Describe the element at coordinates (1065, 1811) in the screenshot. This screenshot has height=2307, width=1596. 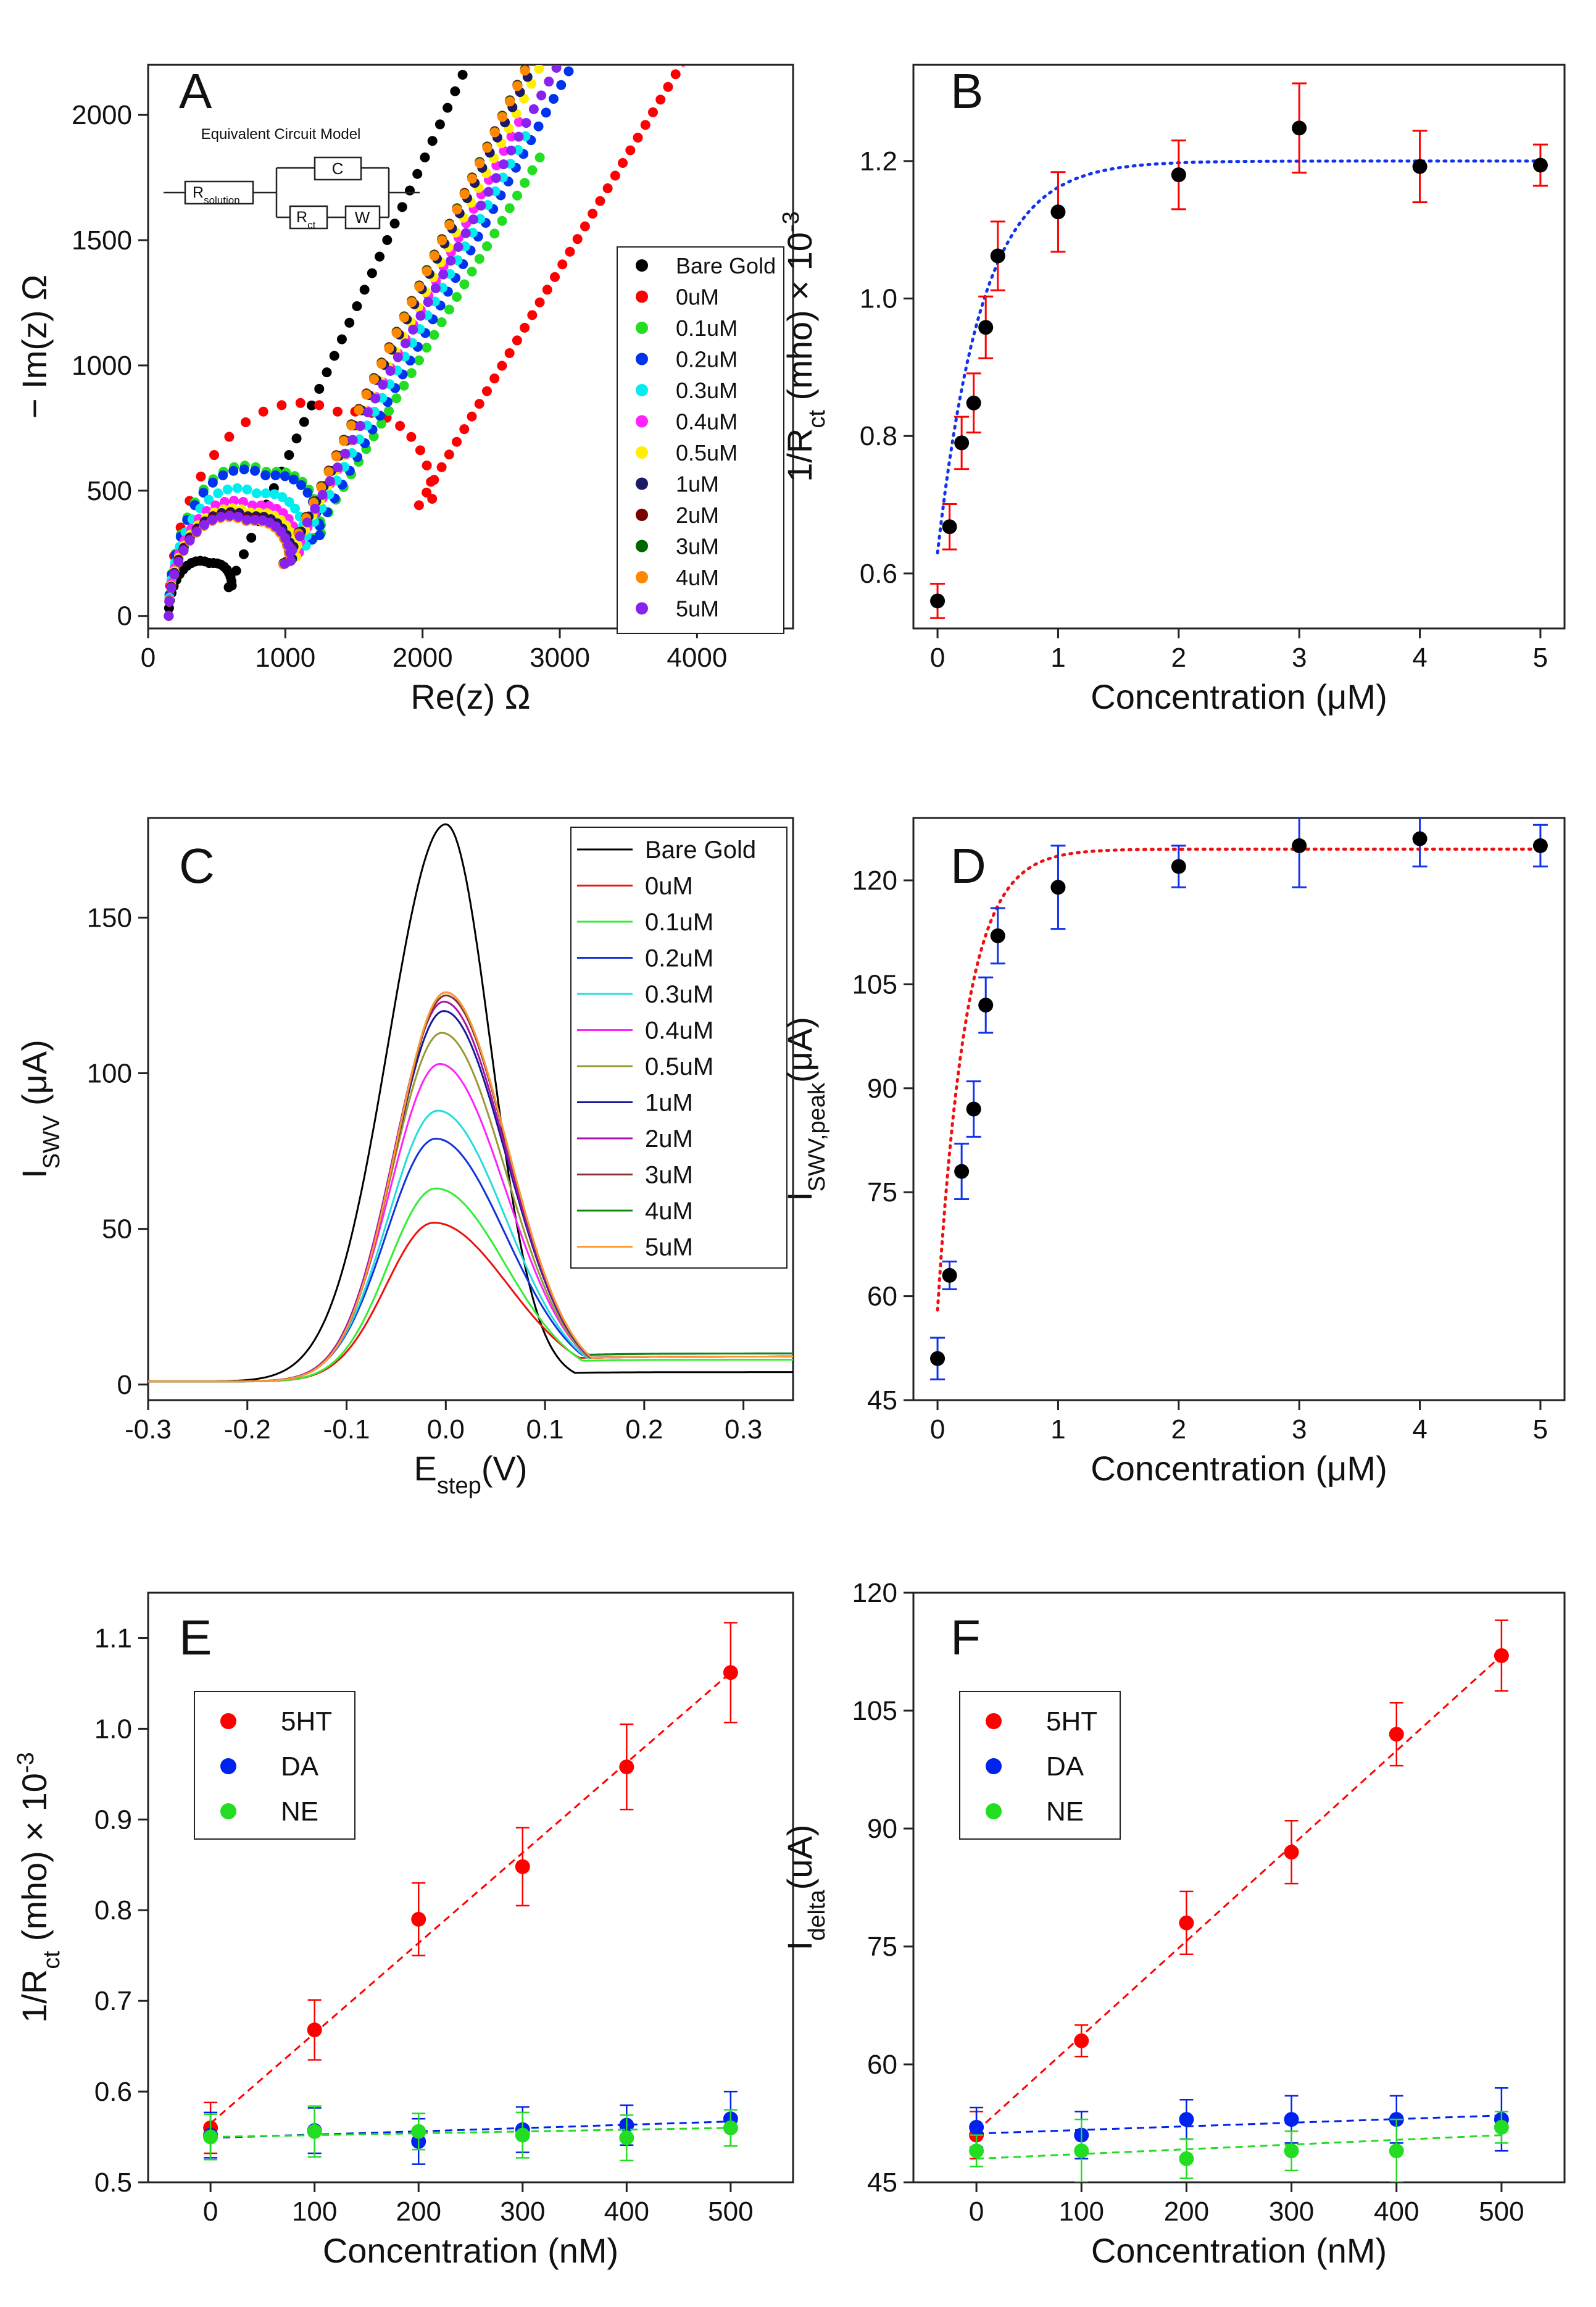
I see `legend-label-part: NE` at that location.